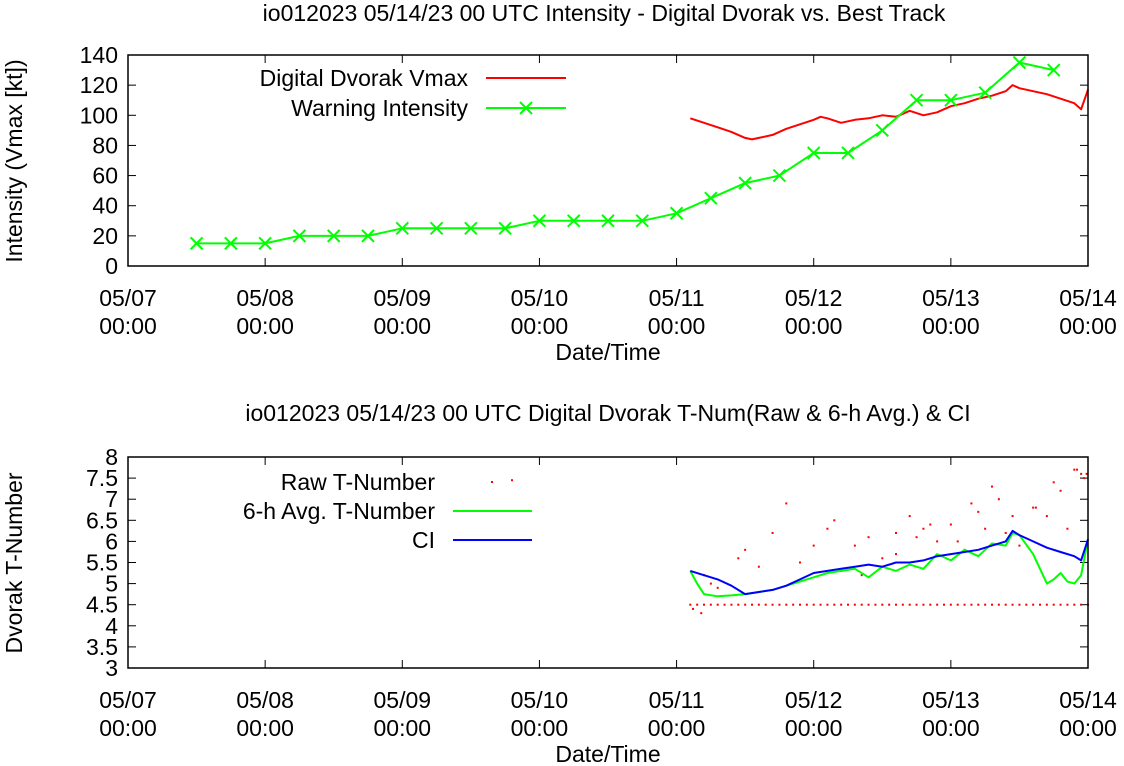  Describe the element at coordinates (99, 55) in the screenshot. I see `intensity-ytick-label: 140` at that location.